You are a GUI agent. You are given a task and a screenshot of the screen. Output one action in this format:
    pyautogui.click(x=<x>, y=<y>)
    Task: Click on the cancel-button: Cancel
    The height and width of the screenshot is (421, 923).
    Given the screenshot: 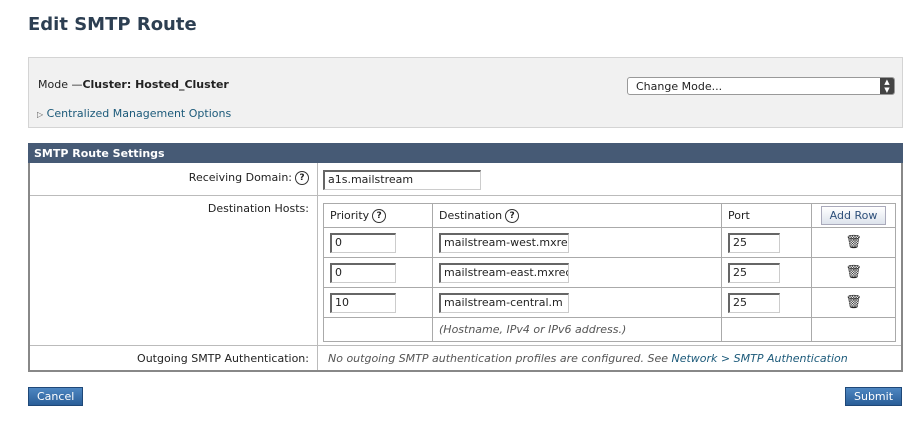 What is the action you would take?
    pyautogui.click(x=56, y=396)
    